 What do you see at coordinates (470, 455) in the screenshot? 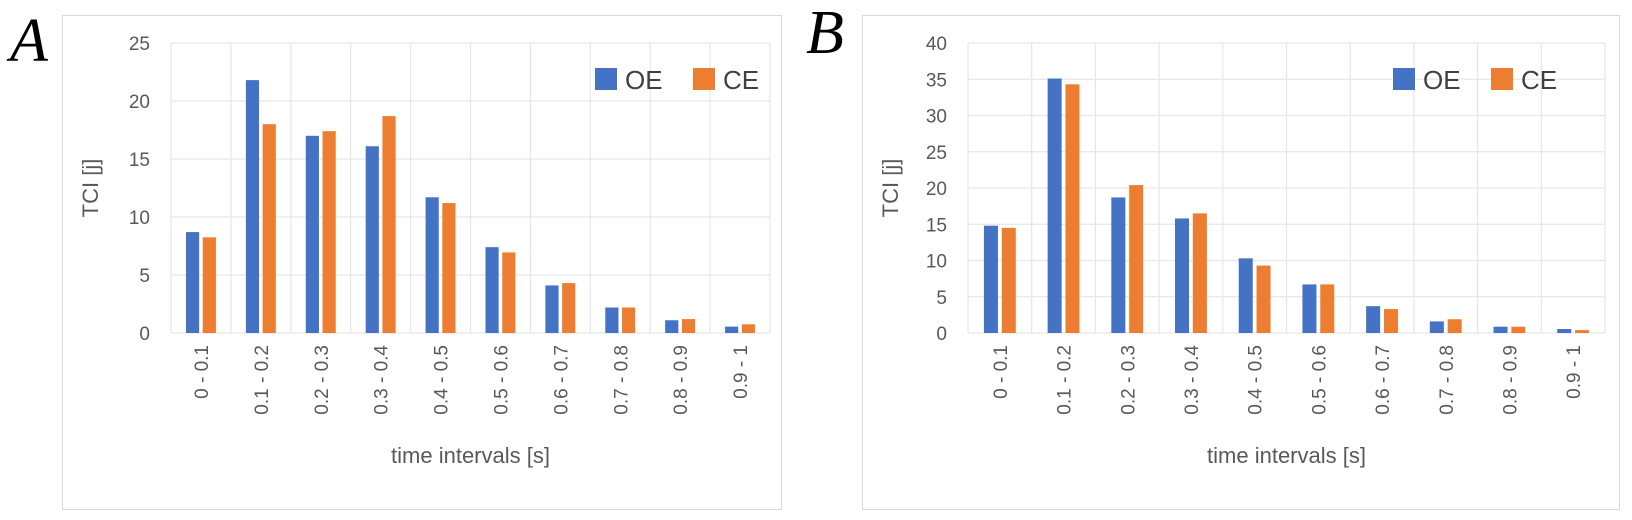
I see `panel-a-x-axis-title: time intervals [s]` at bounding box center [470, 455].